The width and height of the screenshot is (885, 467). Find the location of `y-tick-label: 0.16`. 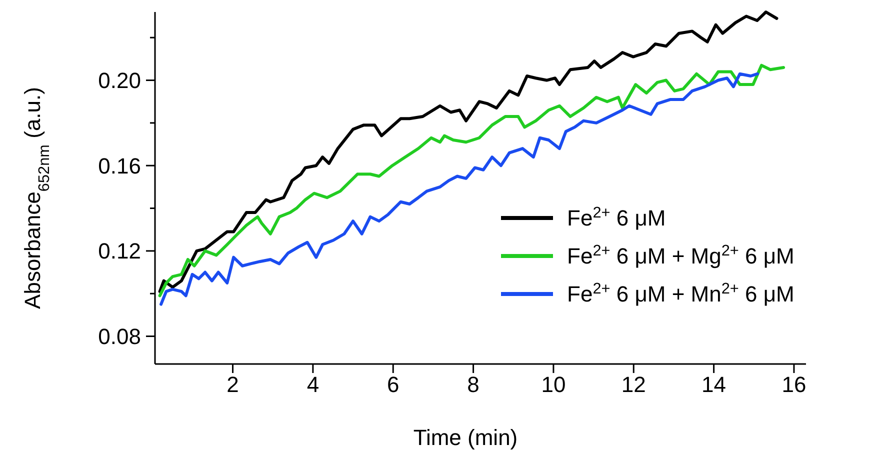

y-tick-label: 0.16 is located at coordinates (119, 165).